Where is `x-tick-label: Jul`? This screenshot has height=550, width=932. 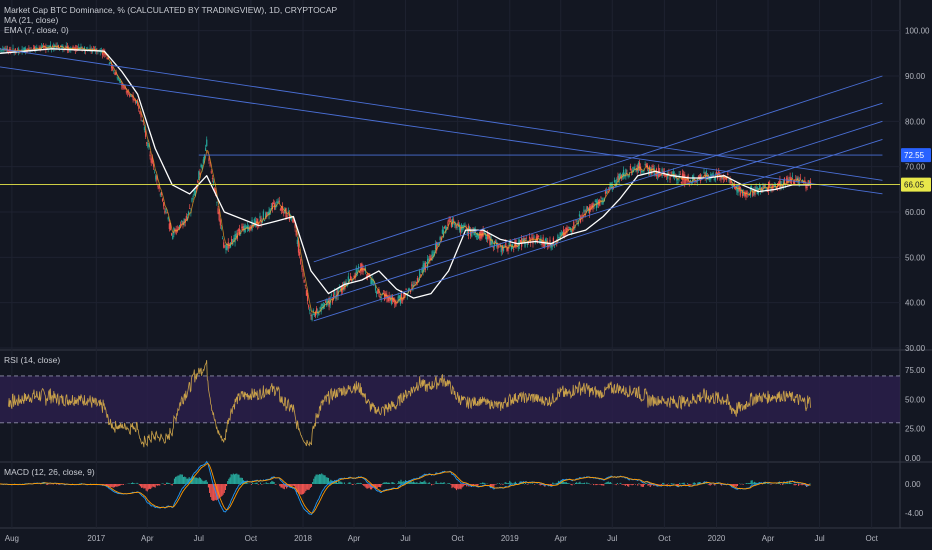 x-tick-label: Jul is located at coordinates (199, 538).